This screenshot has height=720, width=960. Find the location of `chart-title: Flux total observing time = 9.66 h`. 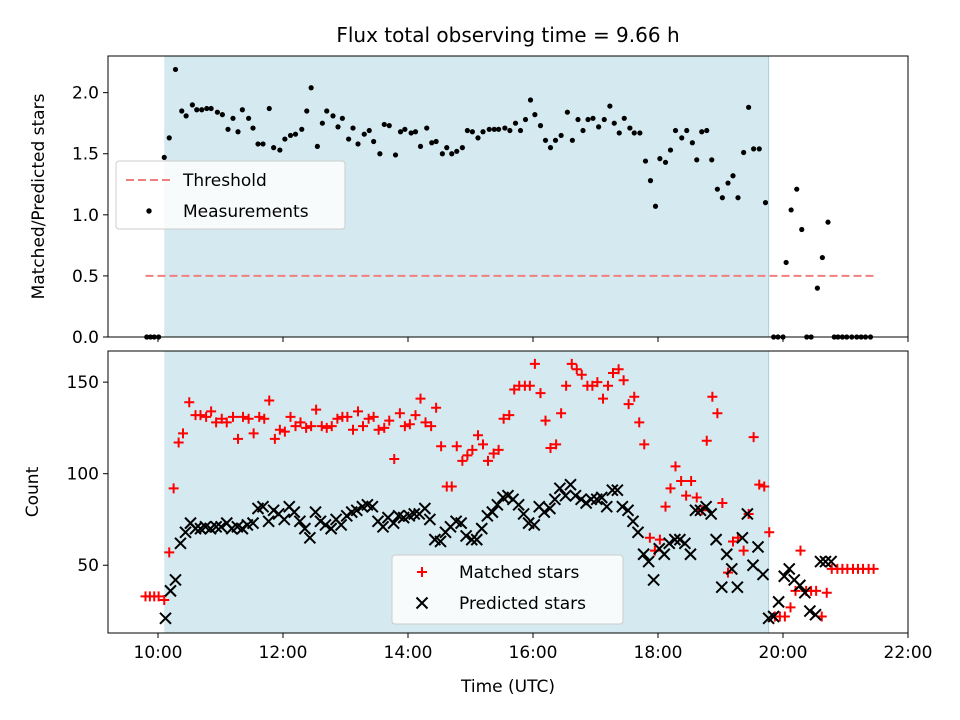

chart-title: Flux total observing time = 9.66 h is located at coordinates (507, 35).